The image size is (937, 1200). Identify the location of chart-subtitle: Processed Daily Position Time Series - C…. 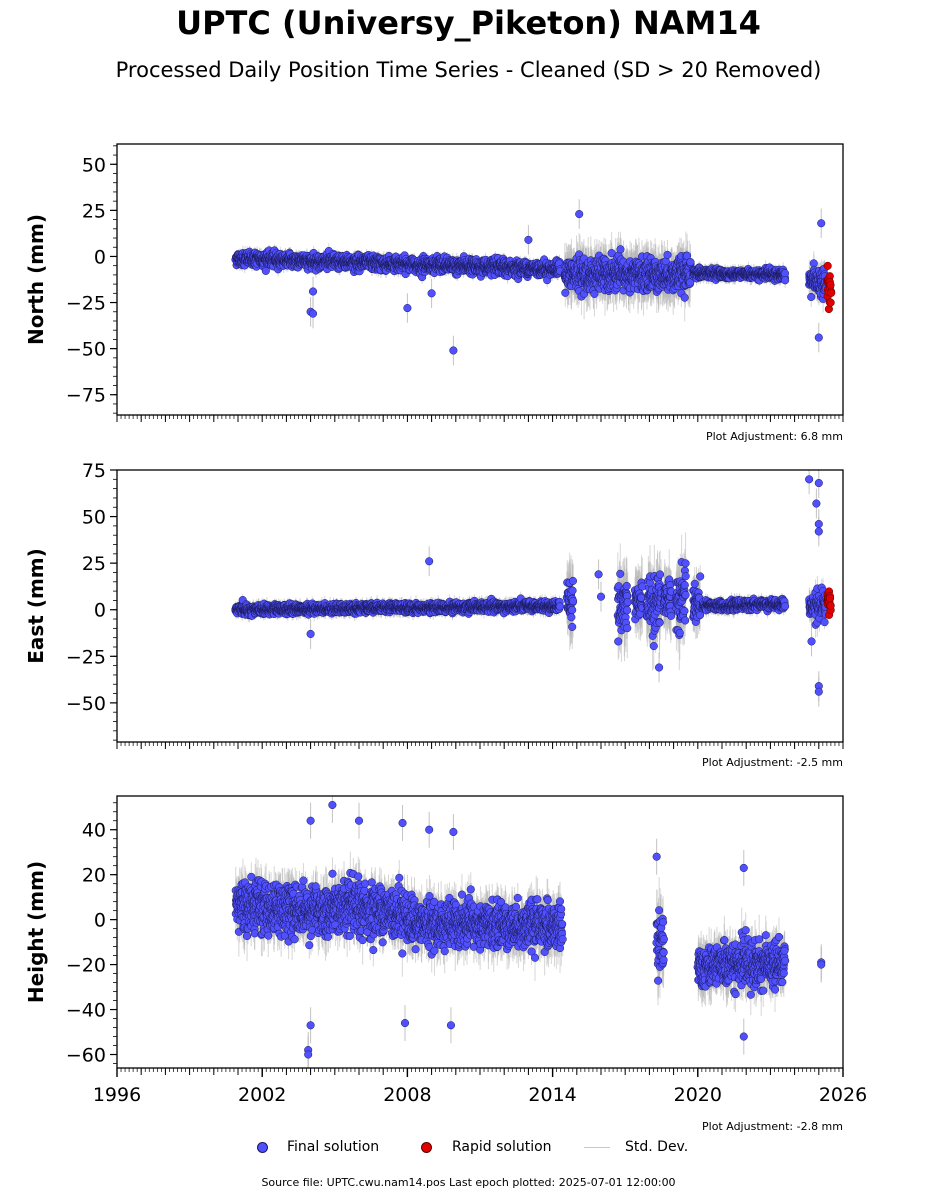
(468, 70).